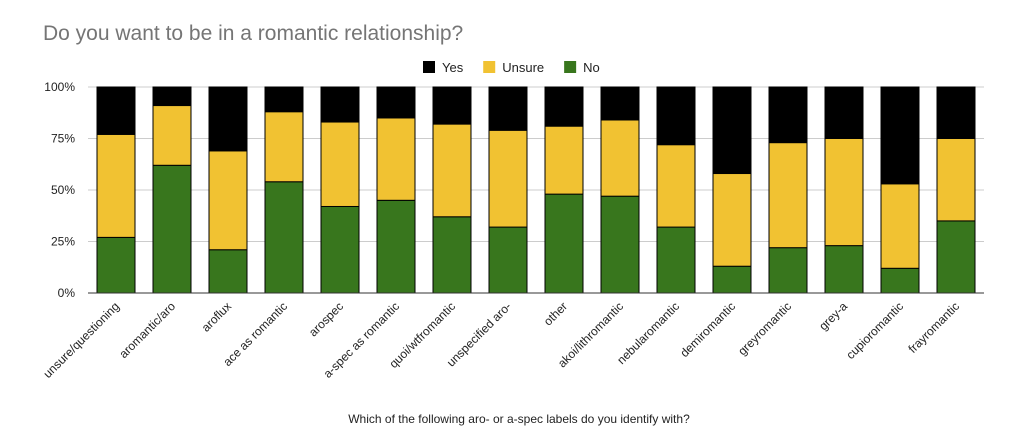 The height and width of the screenshot is (444, 1019). I want to click on legend-label-yes: Yes, so click(453, 67).